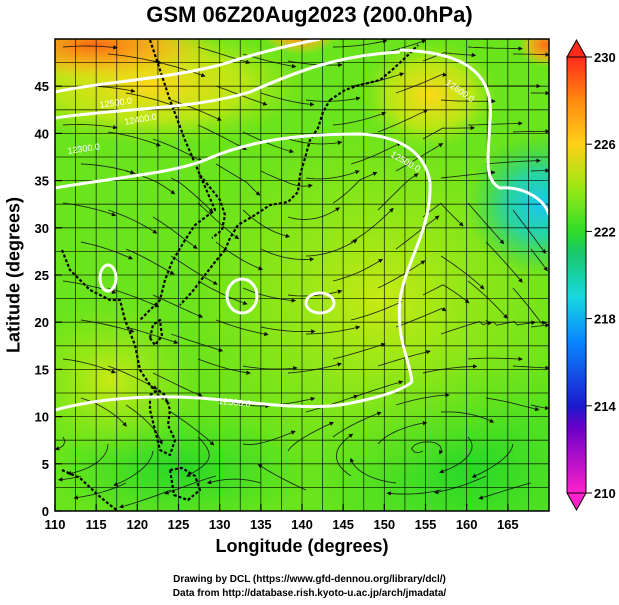 The width and height of the screenshot is (619, 605). Describe the element at coordinates (185, 484) in the screenshot. I see `coastline-mindanao` at that location.